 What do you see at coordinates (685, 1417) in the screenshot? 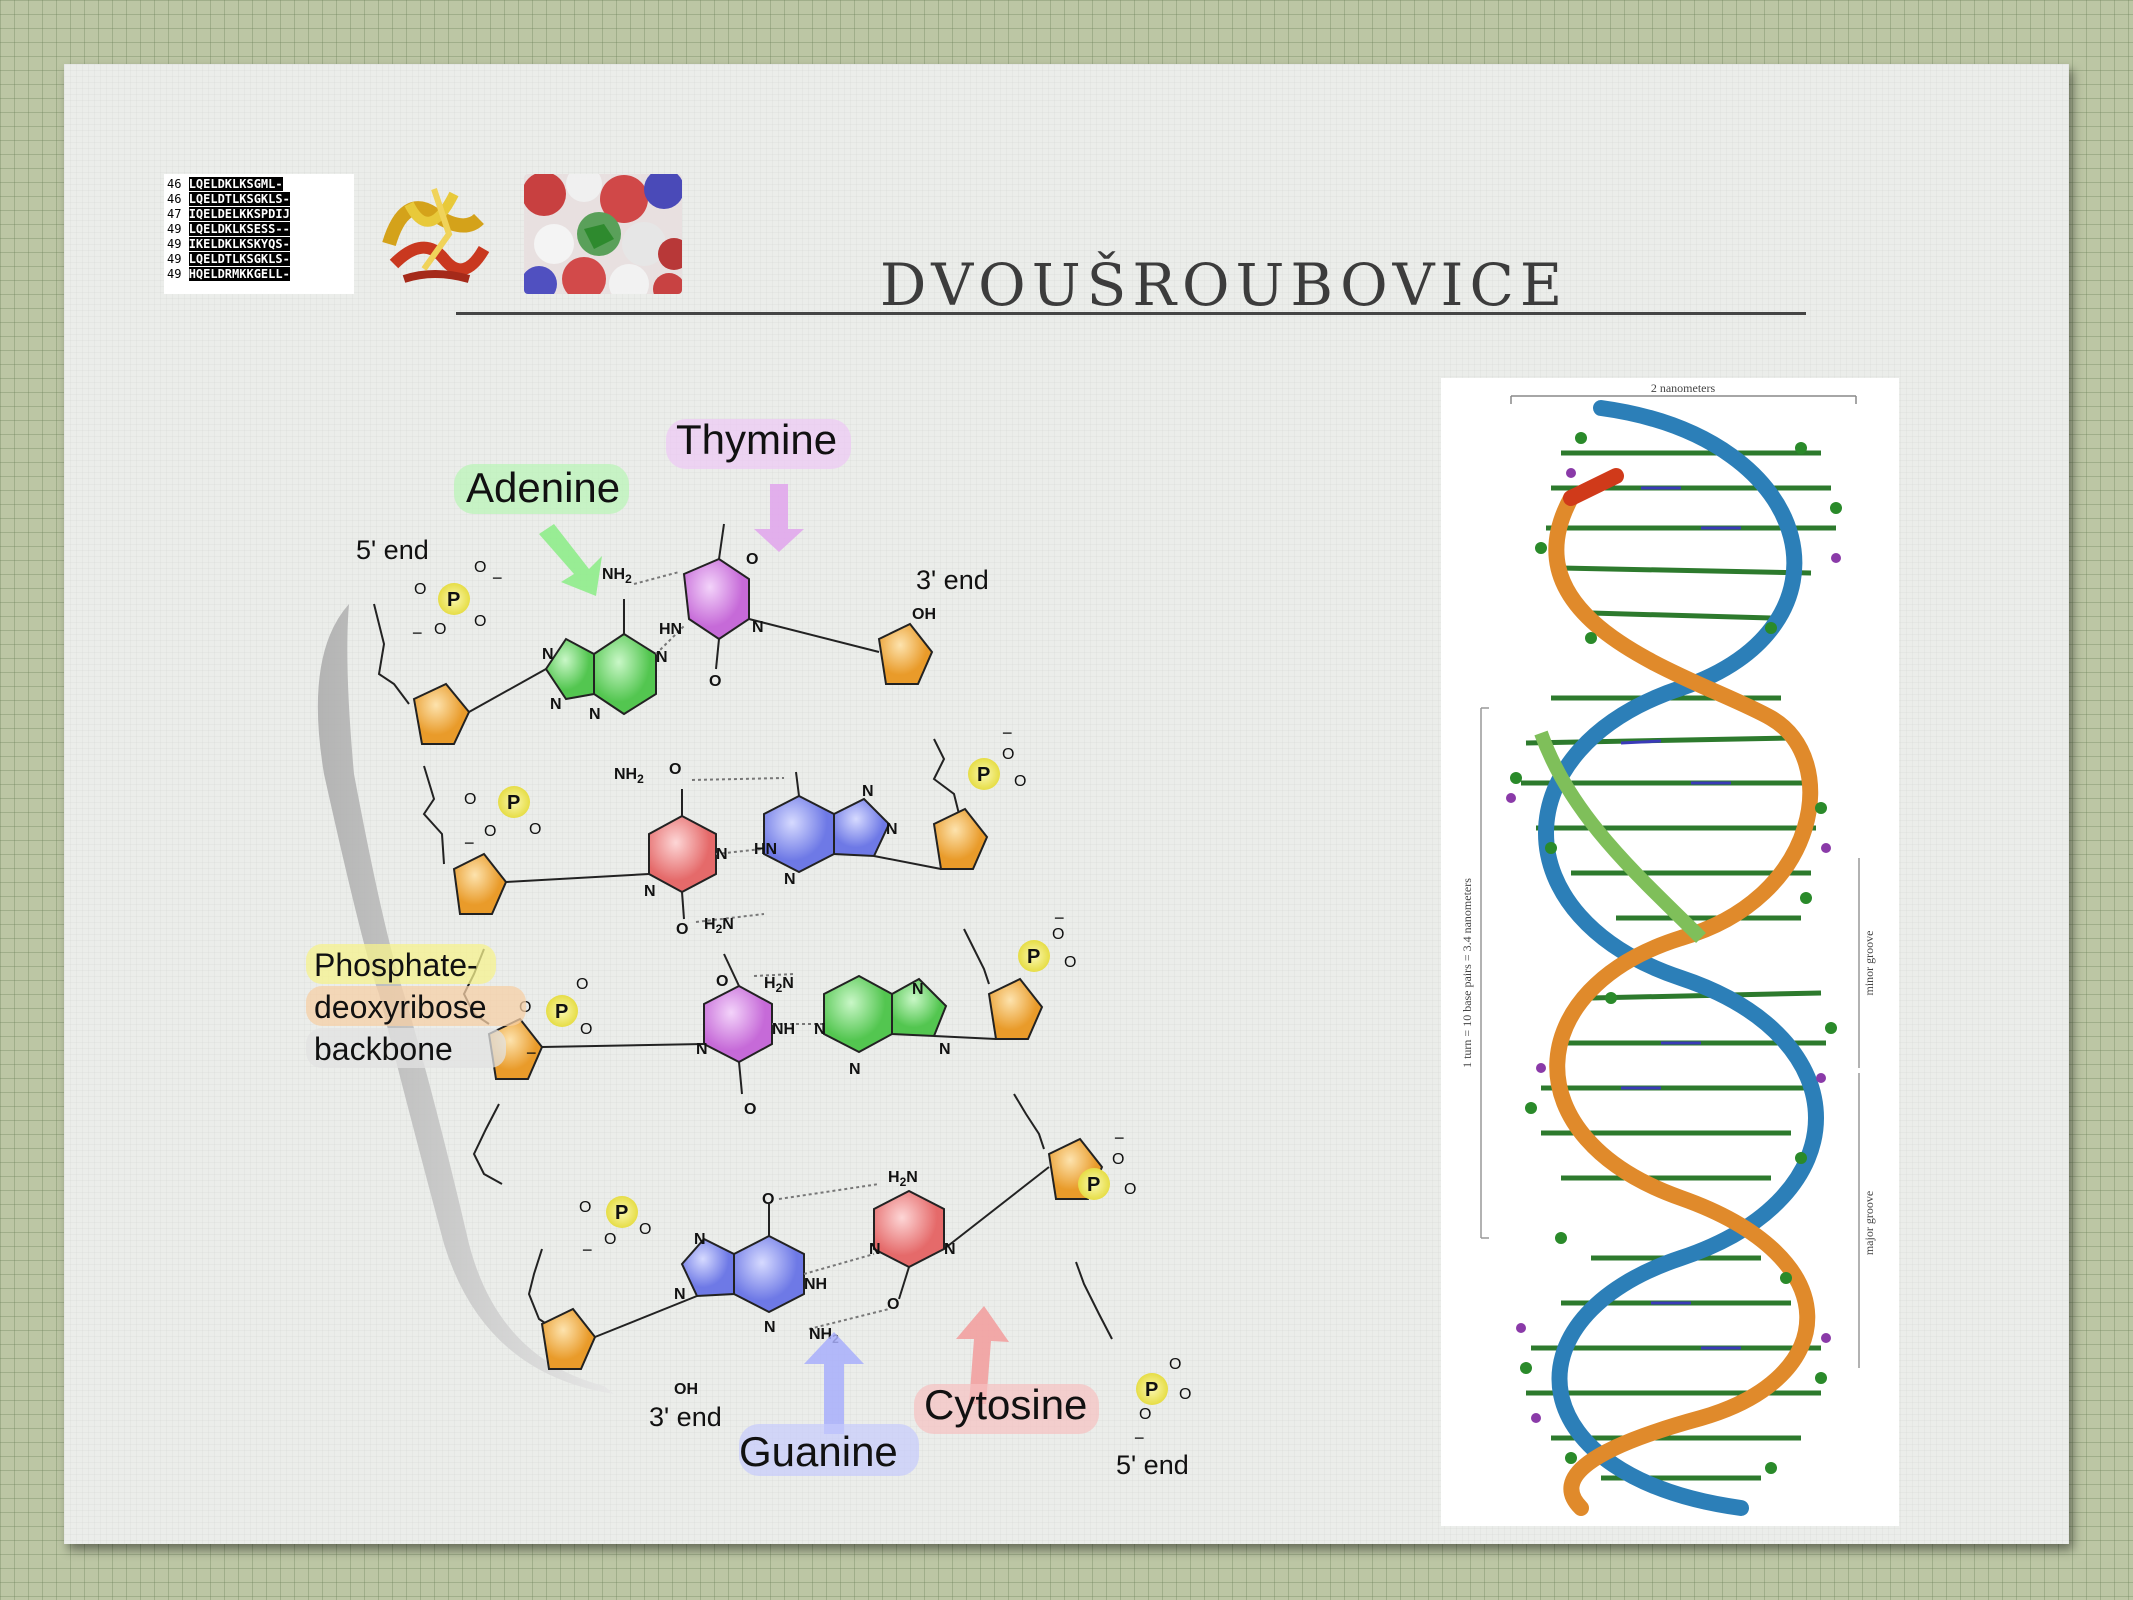
I see `three-prime-end-bottom: 3' end` at bounding box center [685, 1417].